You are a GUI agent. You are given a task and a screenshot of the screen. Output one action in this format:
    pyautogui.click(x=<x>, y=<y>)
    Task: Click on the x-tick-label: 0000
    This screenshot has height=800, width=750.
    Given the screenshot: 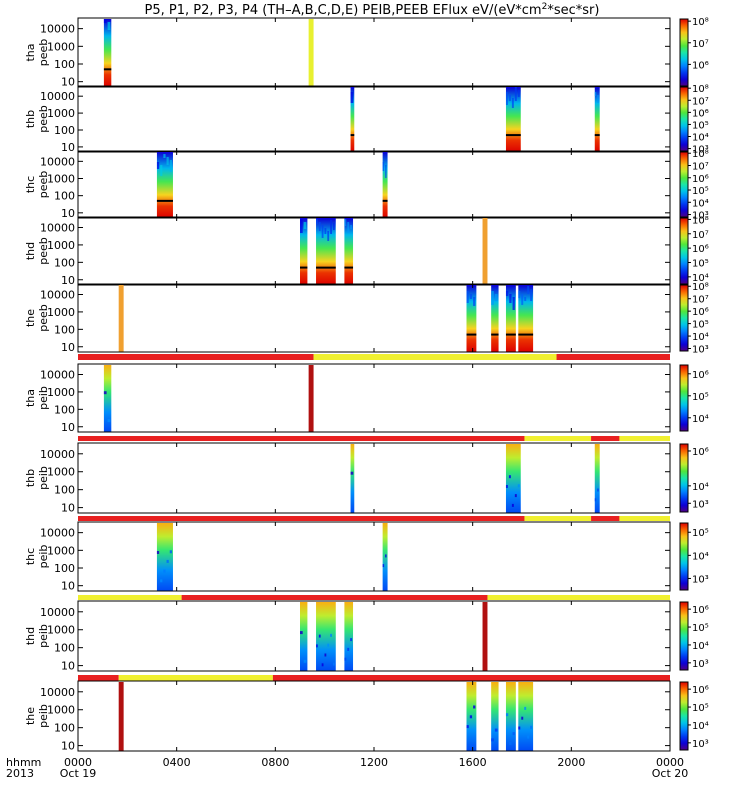 What is the action you would take?
    pyautogui.click(x=670, y=762)
    